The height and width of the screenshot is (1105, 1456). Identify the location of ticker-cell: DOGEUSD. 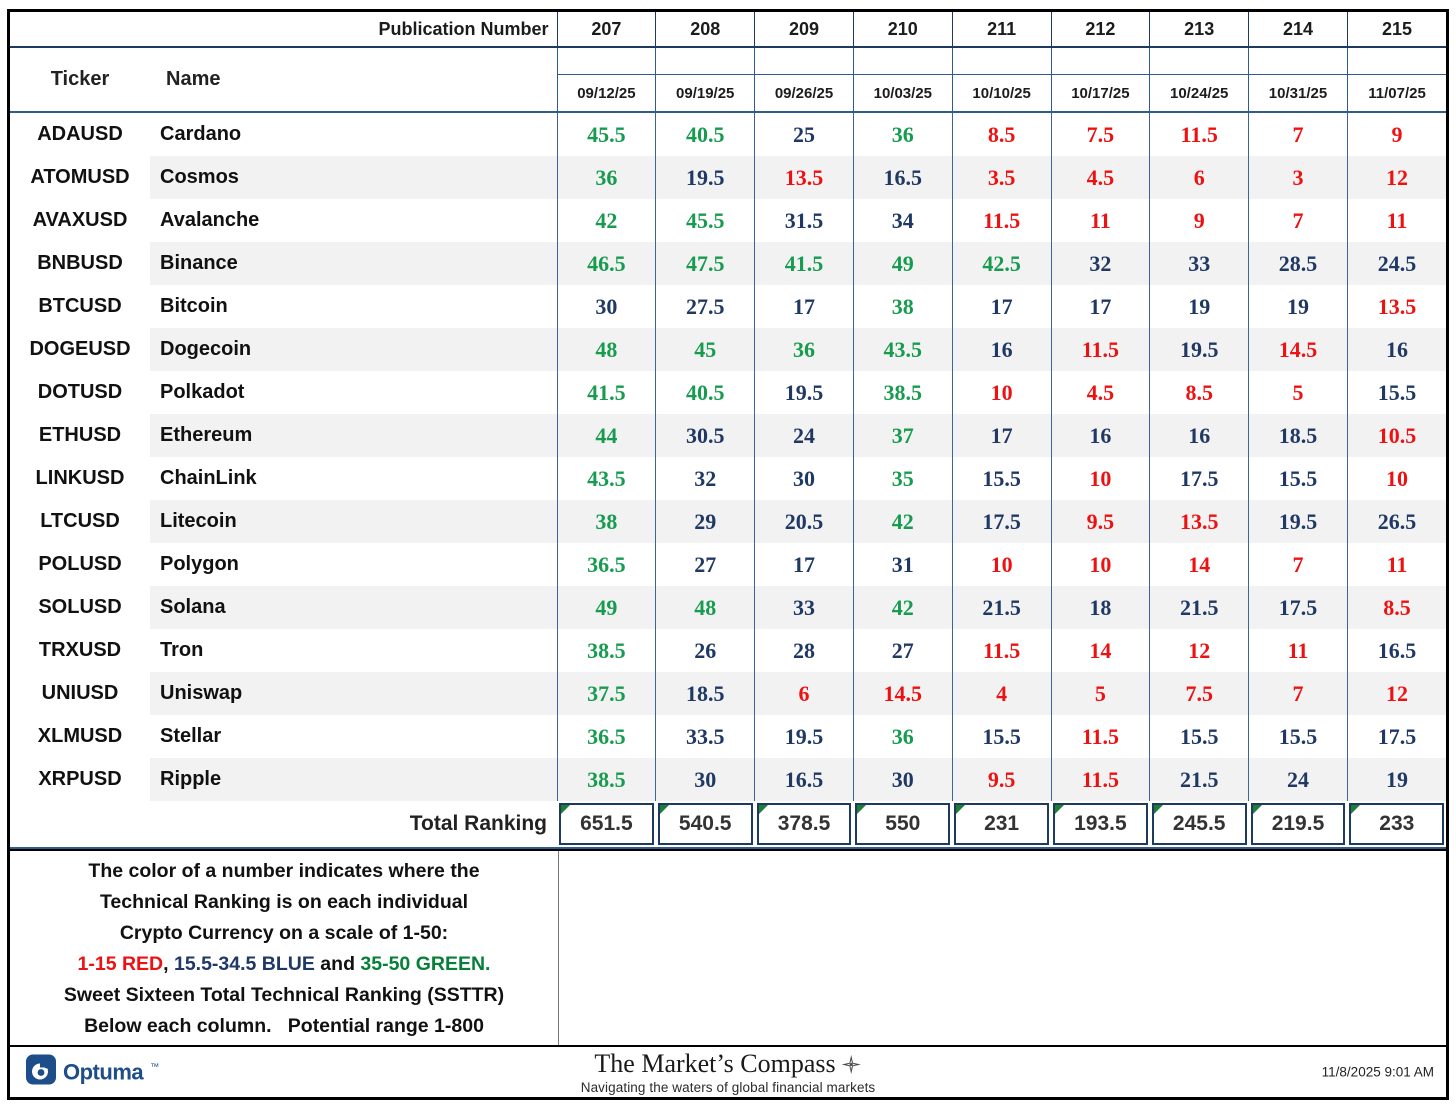
(80, 349).